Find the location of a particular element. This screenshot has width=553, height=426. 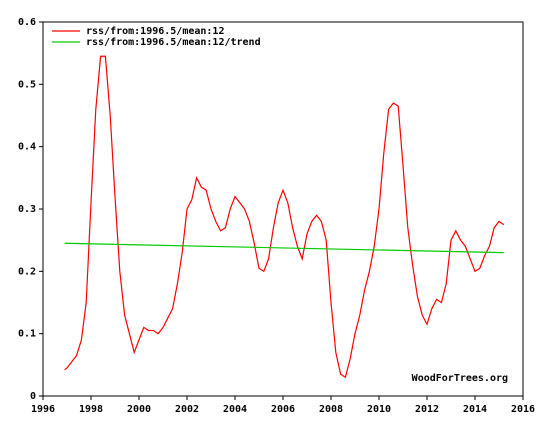

data-line is located at coordinates (284, 248).